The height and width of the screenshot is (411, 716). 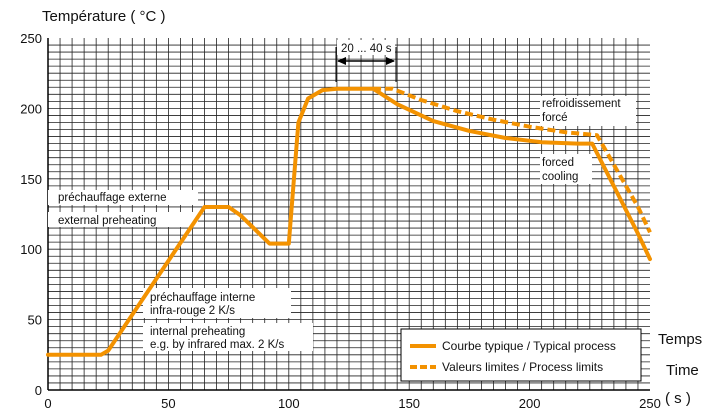 What do you see at coordinates (192, 311) in the screenshot?
I see `annotation-internal-preheat-fr-2: infra-rouge 2 K/s` at bounding box center [192, 311].